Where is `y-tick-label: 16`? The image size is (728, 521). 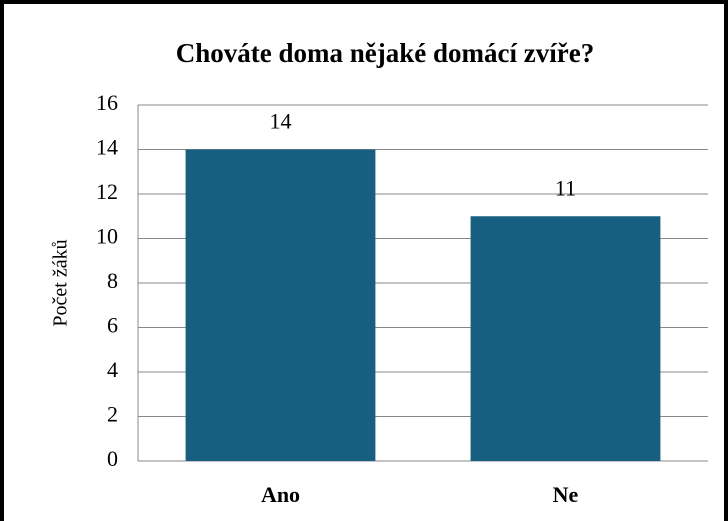
y-tick-label: 16 is located at coordinates (107, 102).